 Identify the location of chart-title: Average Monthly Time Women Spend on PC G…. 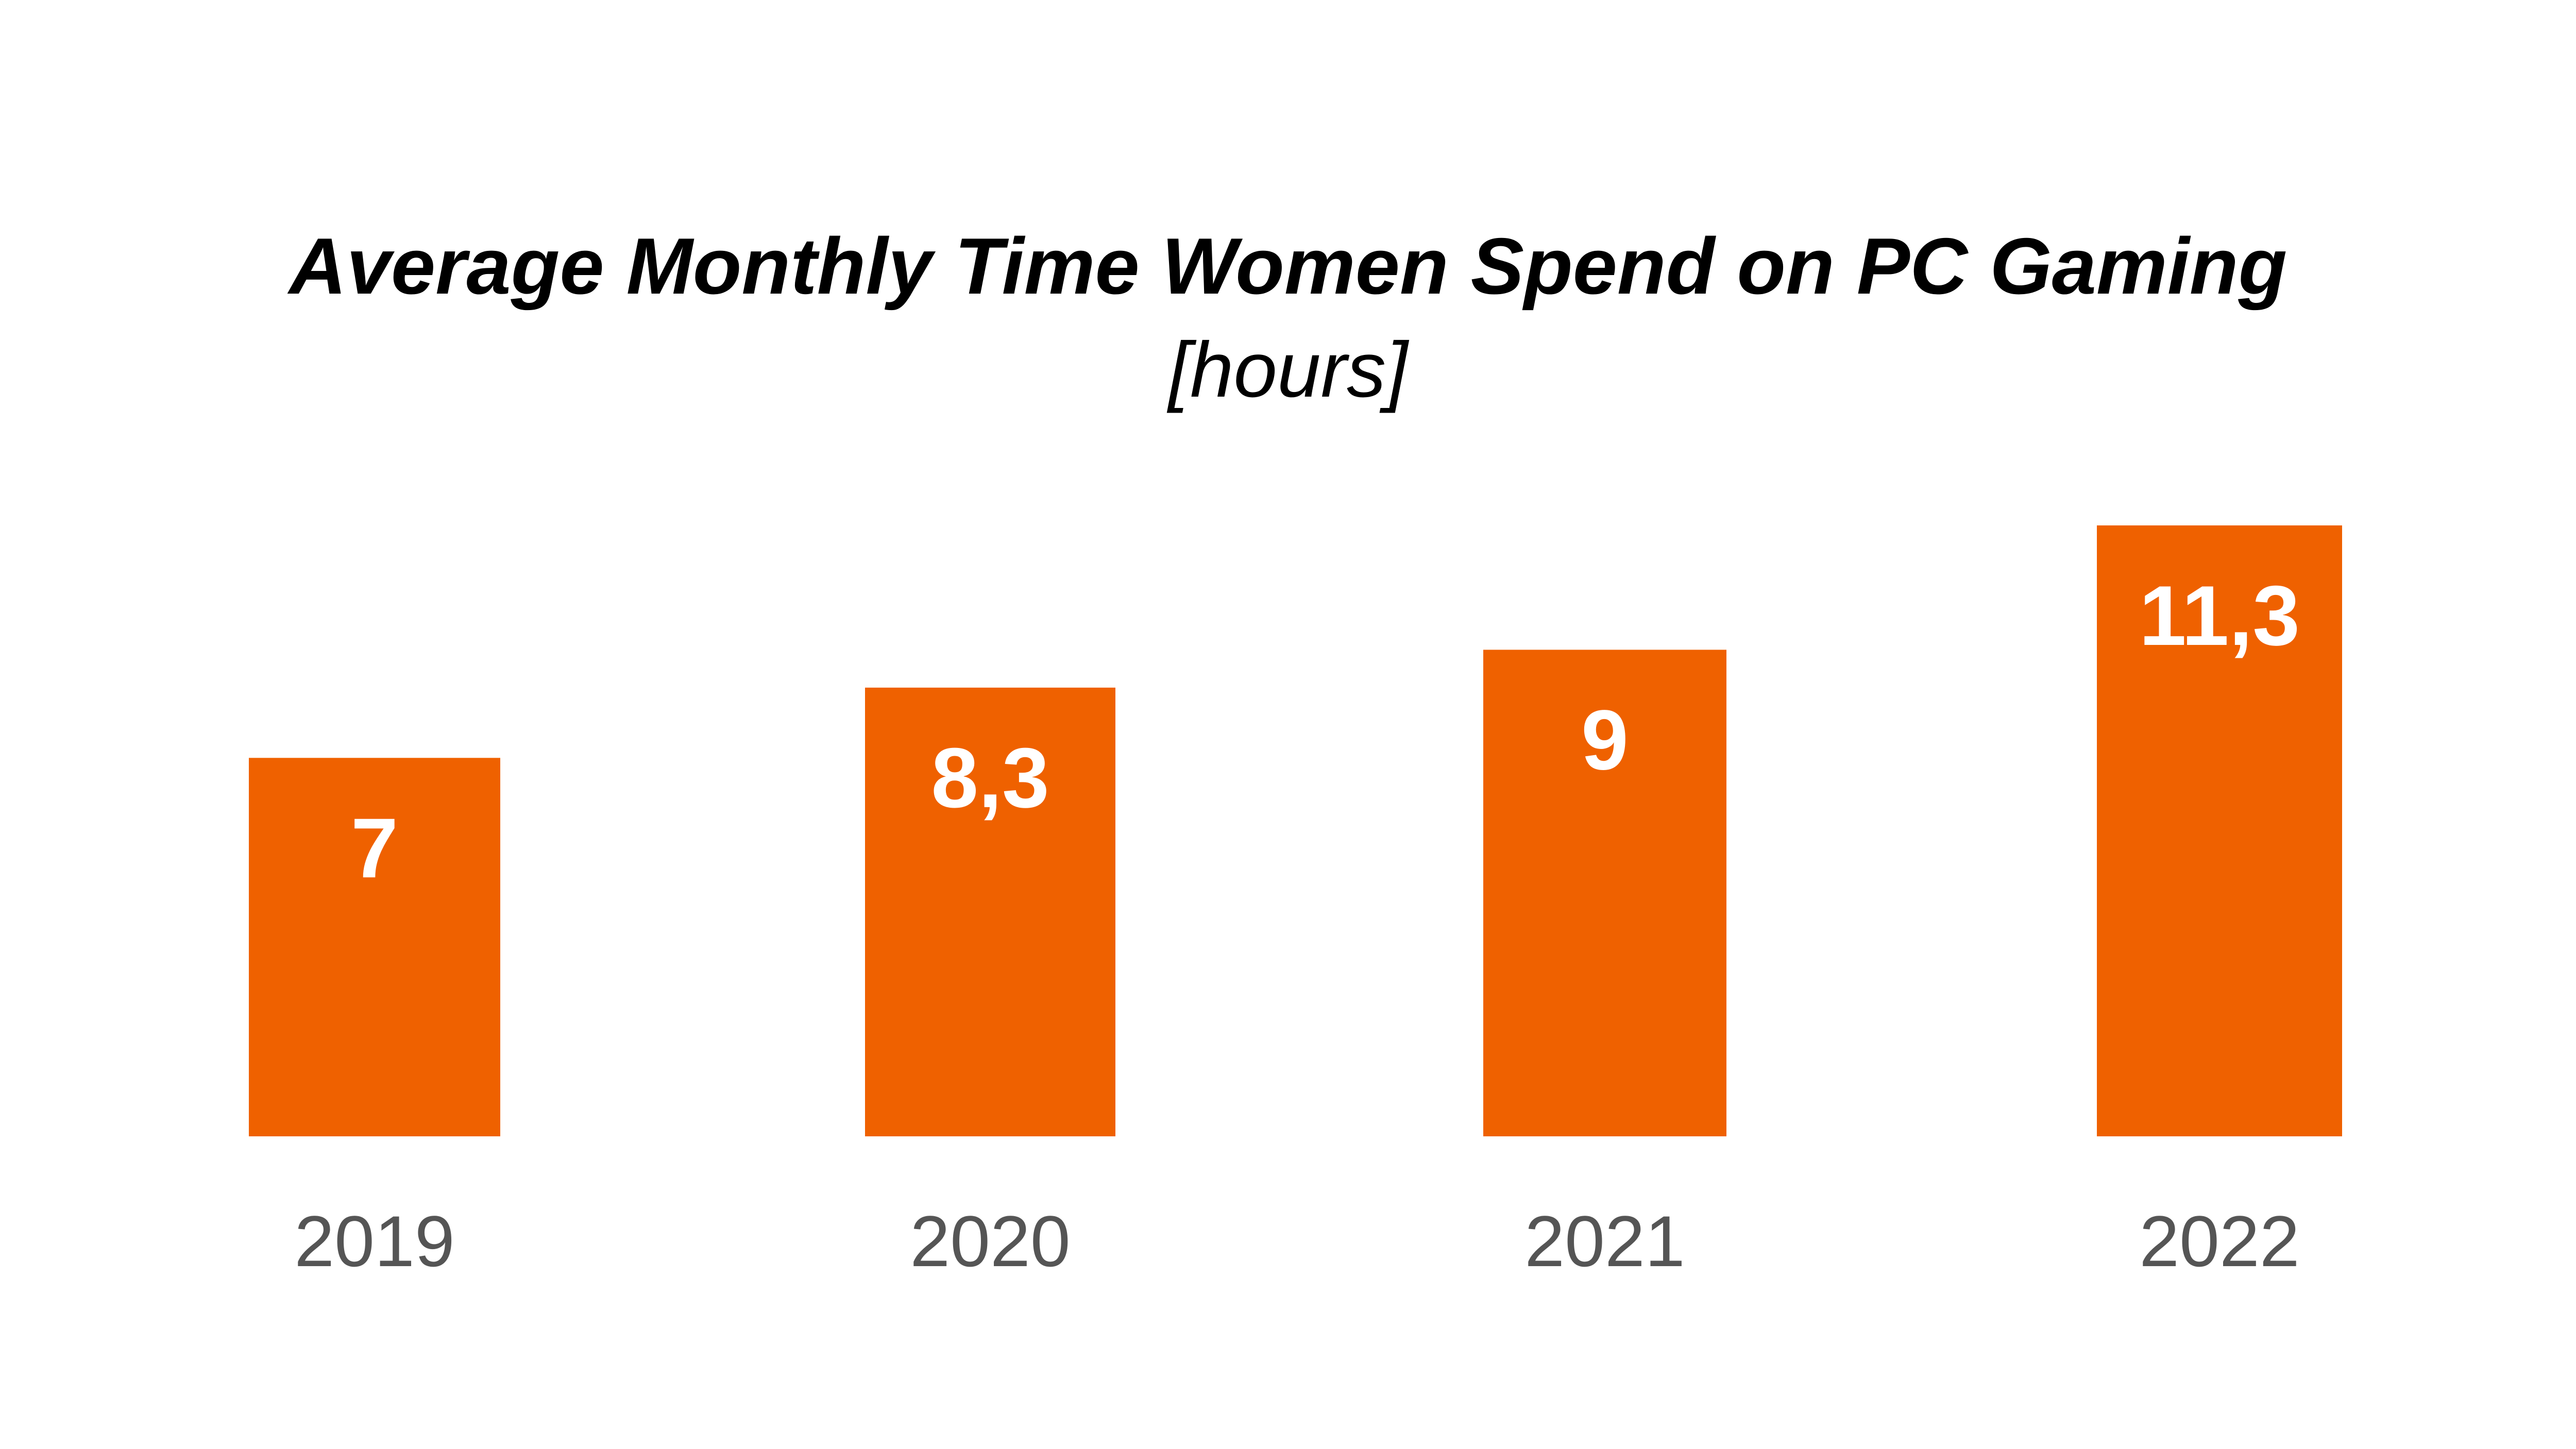
(1287, 266).